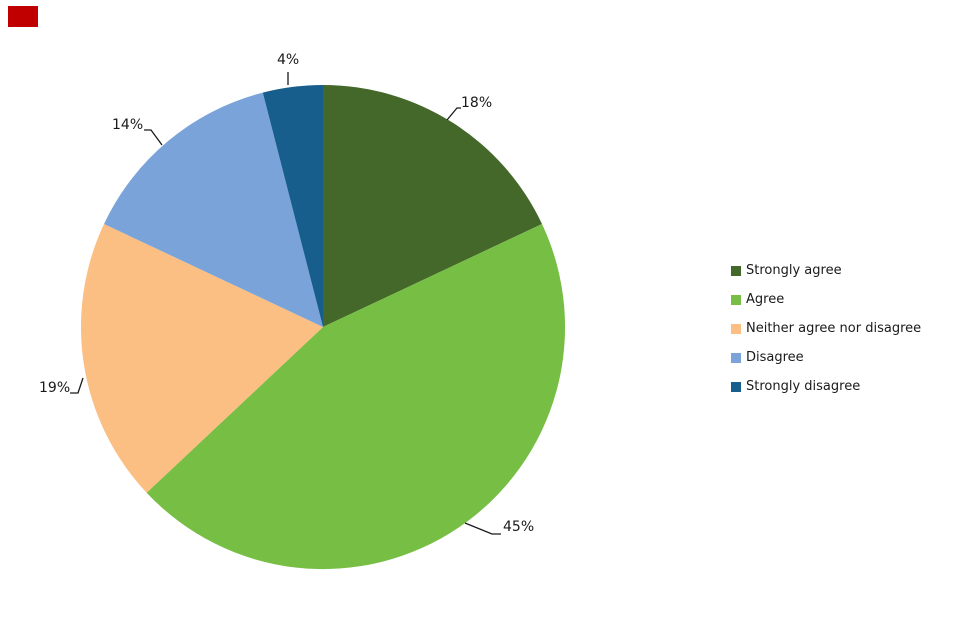 This screenshot has width=960, height=640. Describe the element at coordinates (77, 385) in the screenshot. I see `leader-line-neither-agree-nor-disagree` at that location.